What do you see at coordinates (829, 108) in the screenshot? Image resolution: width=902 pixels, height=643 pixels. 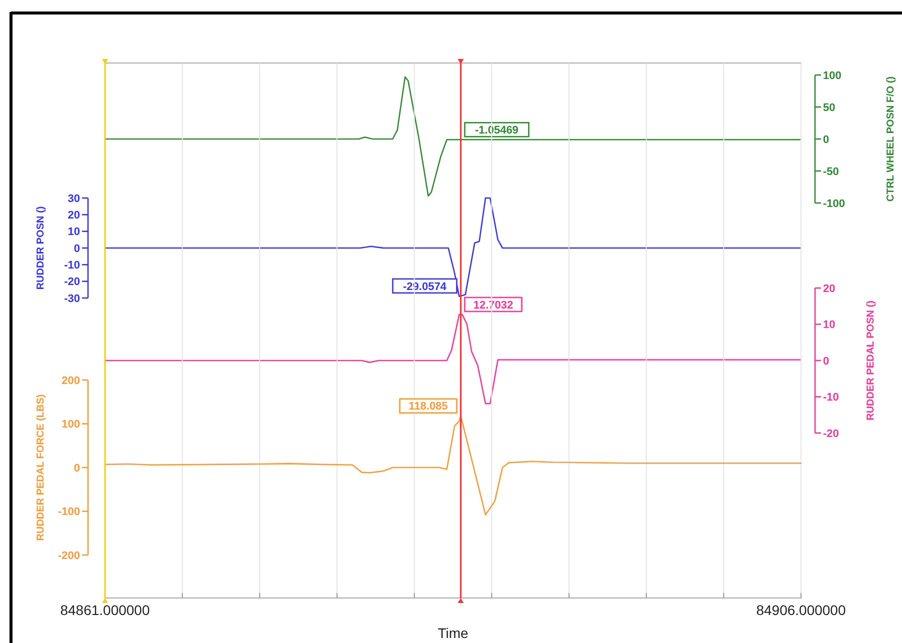 I see `y2-tick-label: 50` at bounding box center [829, 108].